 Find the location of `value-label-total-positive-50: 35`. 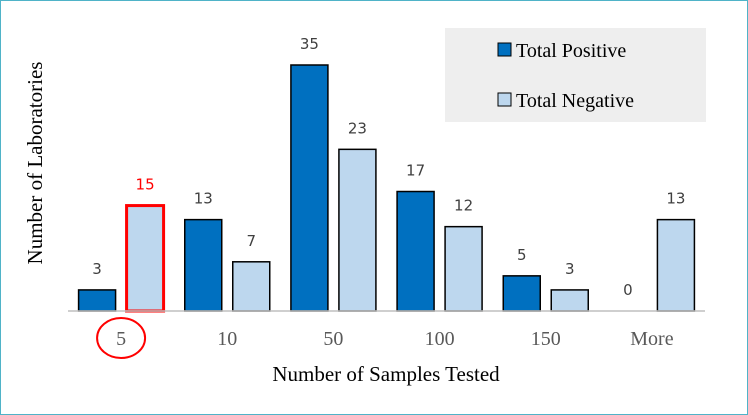

value-label-total-positive-50: 35 is located at coordinates (309, 44).